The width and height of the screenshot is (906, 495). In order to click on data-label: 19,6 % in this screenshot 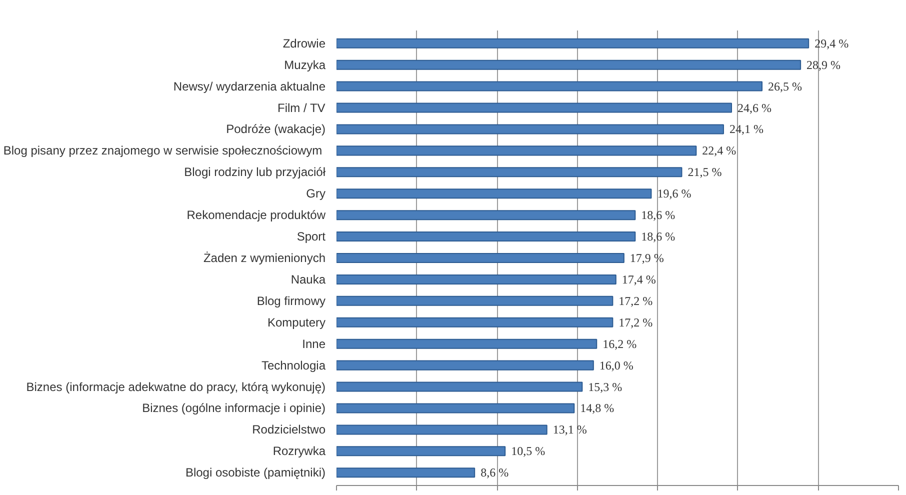, I will do `click(674, 193)`.